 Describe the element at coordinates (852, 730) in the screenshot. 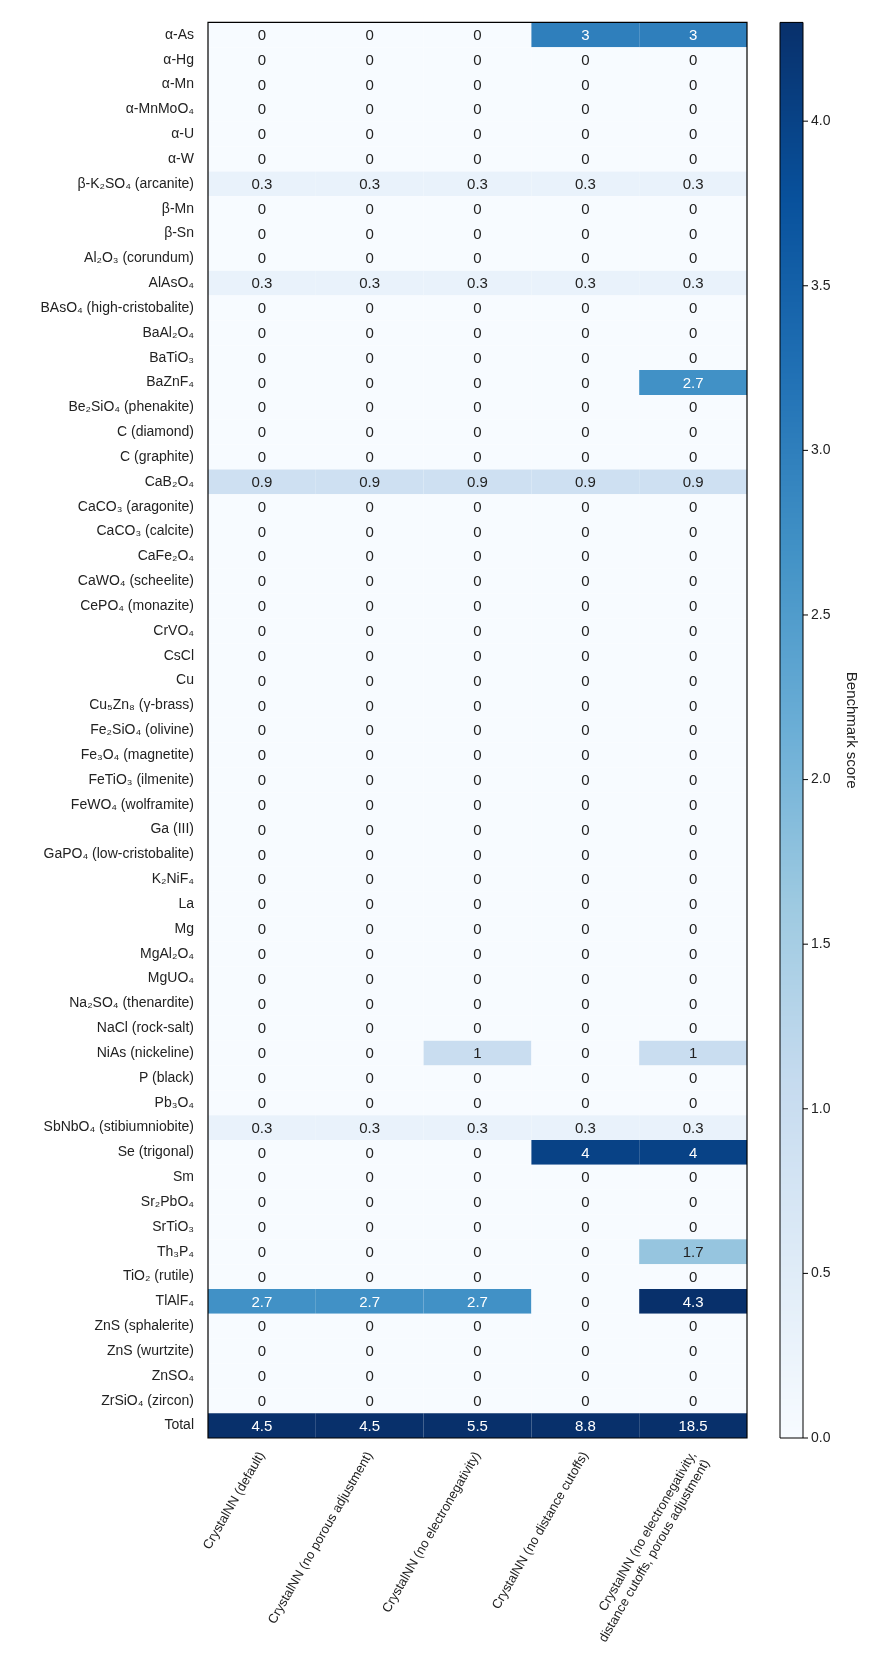

I see `color-bar-title: Benchmark score` at that location.